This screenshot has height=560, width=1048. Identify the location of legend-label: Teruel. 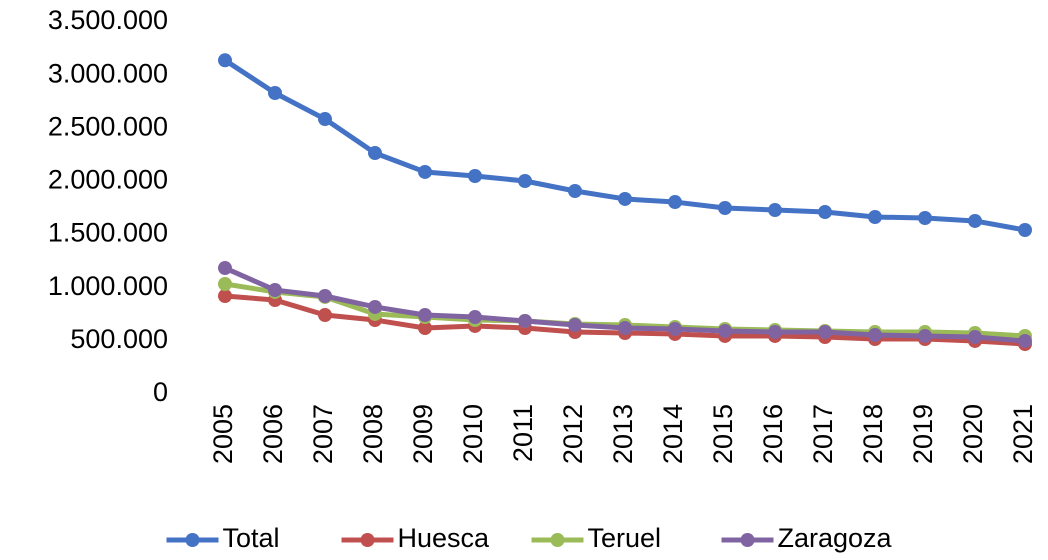
(625, 538).